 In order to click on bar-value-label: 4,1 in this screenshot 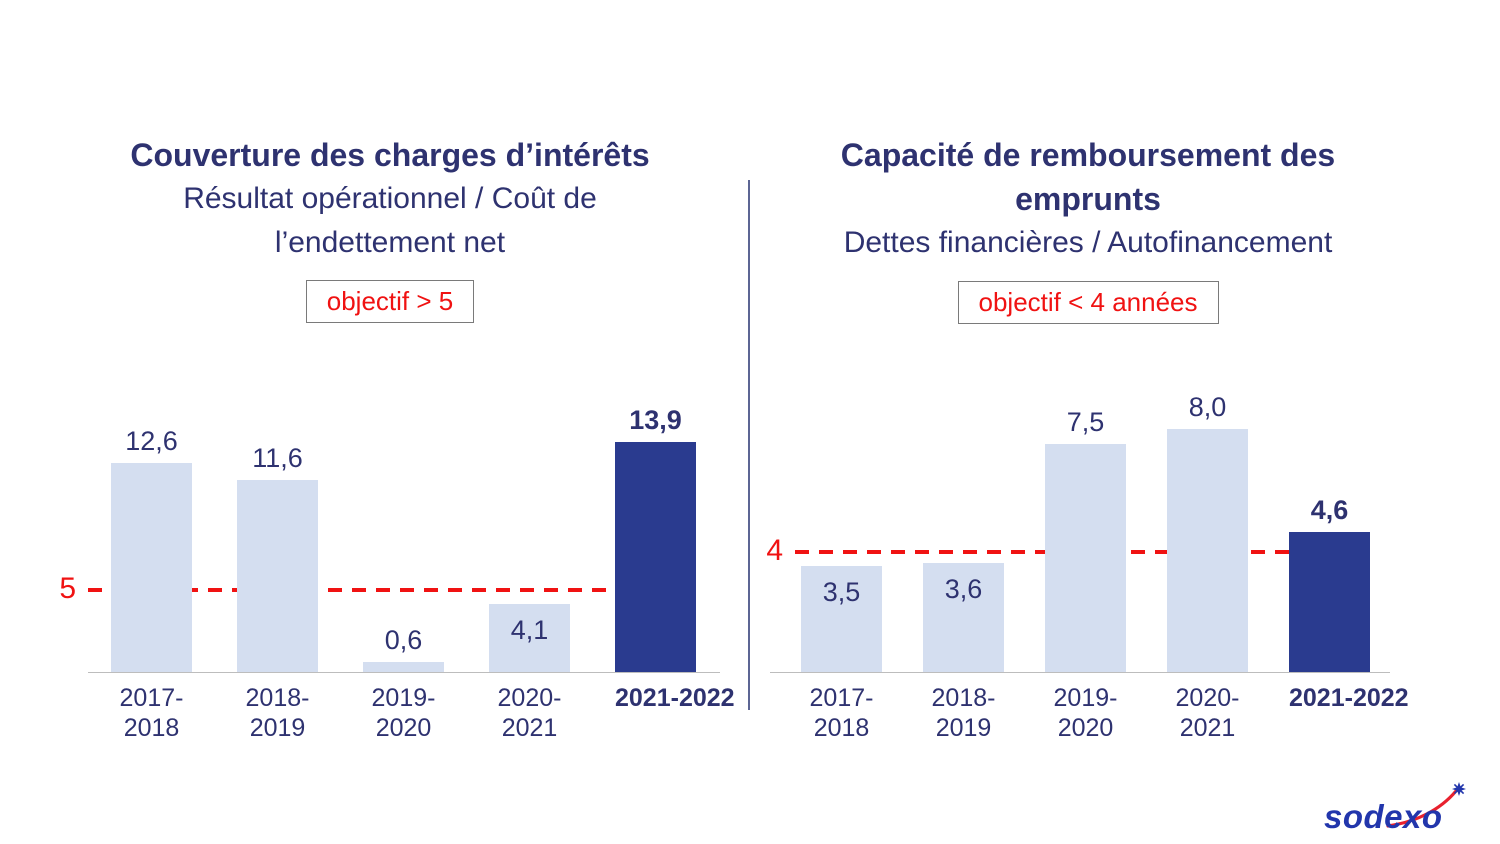, I will do `click(529, 630)`.